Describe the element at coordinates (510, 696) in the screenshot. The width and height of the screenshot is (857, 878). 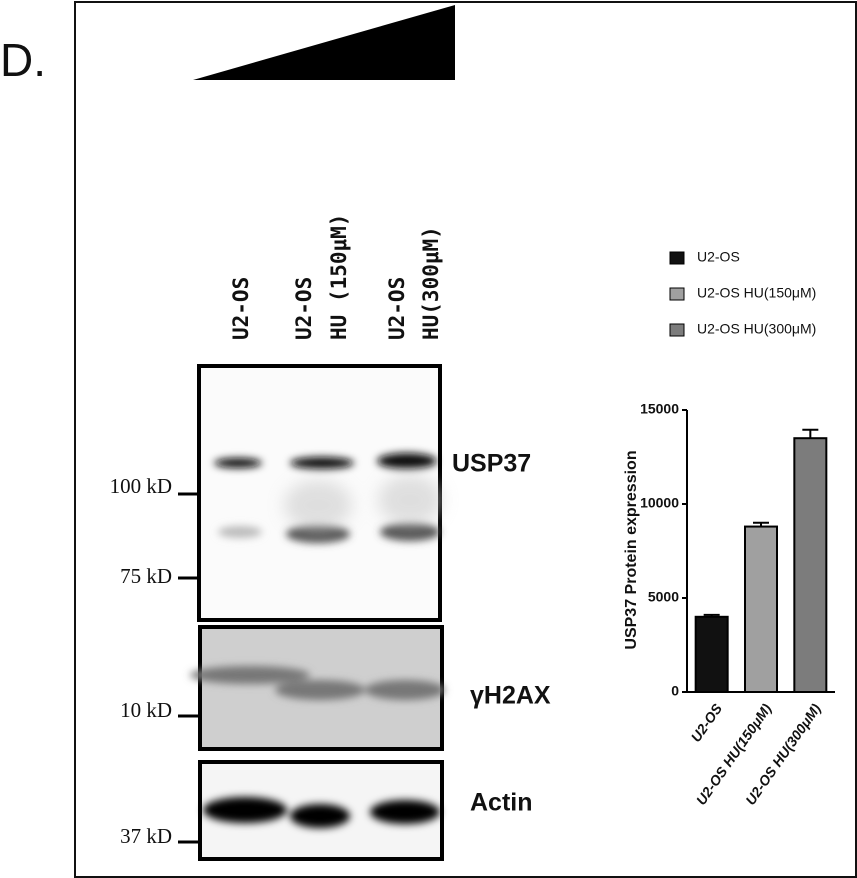
I see `blot-label: γH2AX` at that location.